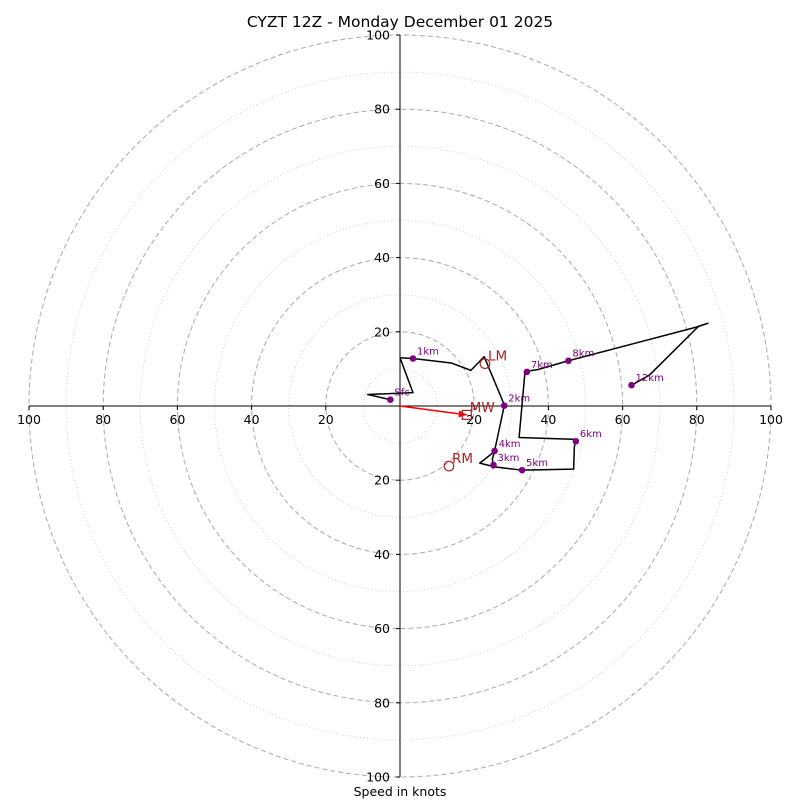  Describe the element at coordinates (449, 466) in the screenshot. I see `motion-marker-RM` at that location.